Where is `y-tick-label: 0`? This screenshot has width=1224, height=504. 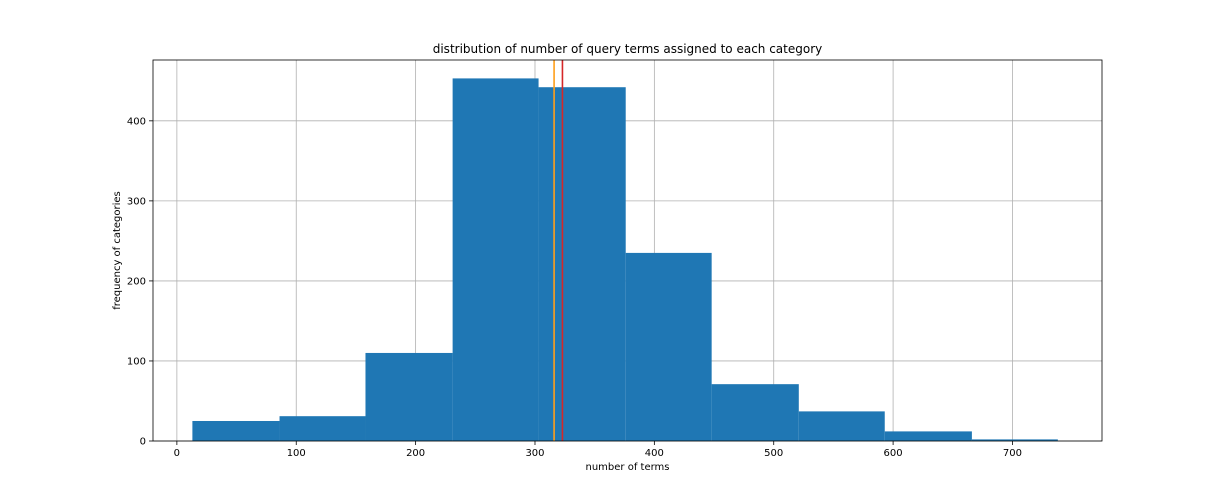 y-tick-label: 0 is located at coordinates (143, 442).